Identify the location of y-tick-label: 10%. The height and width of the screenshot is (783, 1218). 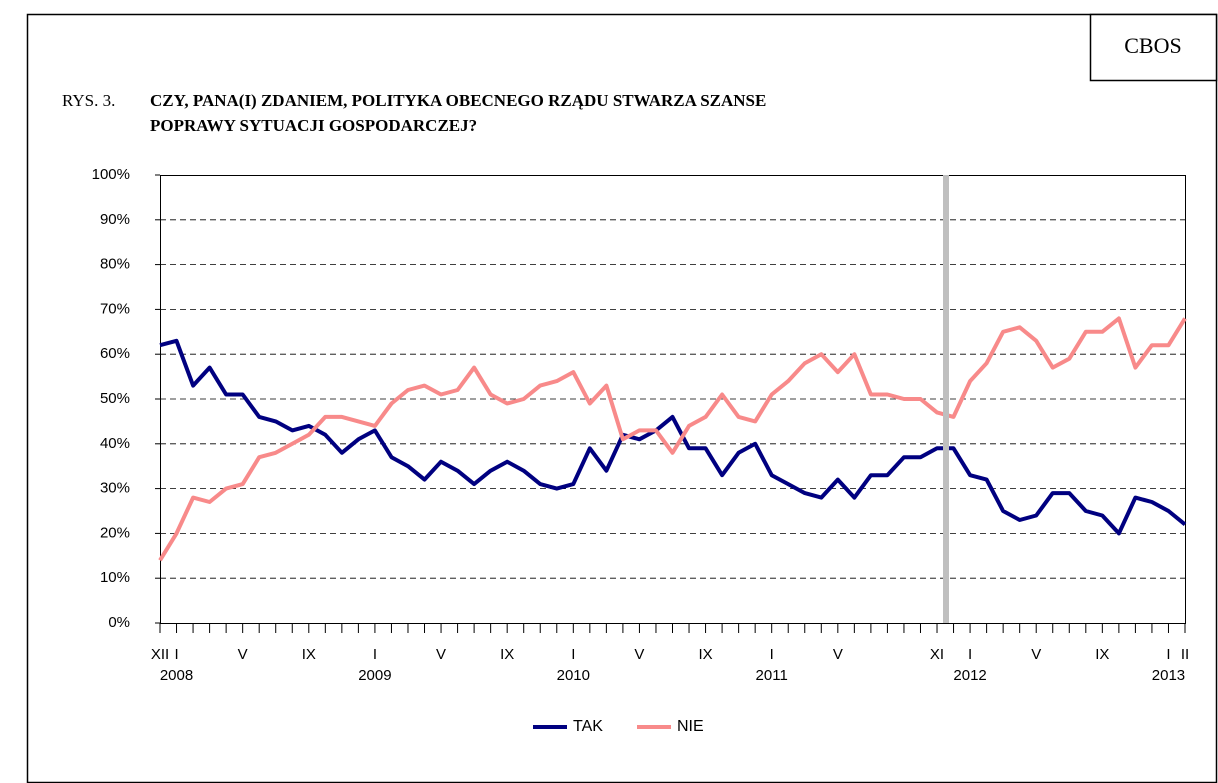
(115, 577).